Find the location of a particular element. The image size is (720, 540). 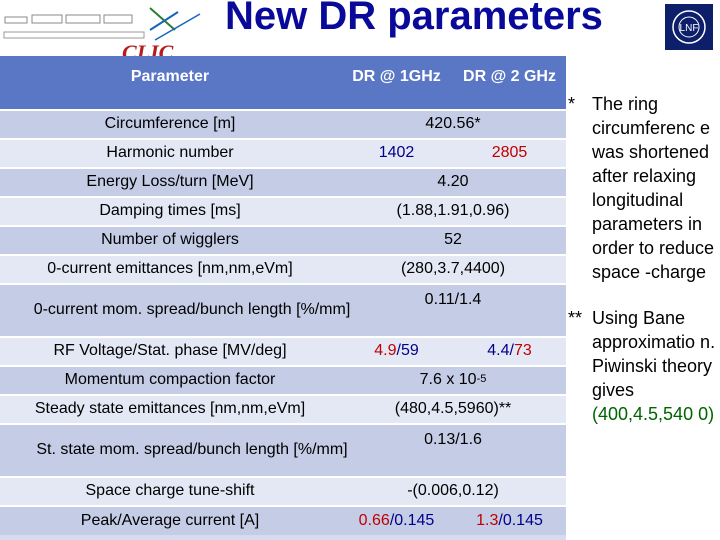

compaction-base: 7.6 x 10 is located at coordinates (448, 379).